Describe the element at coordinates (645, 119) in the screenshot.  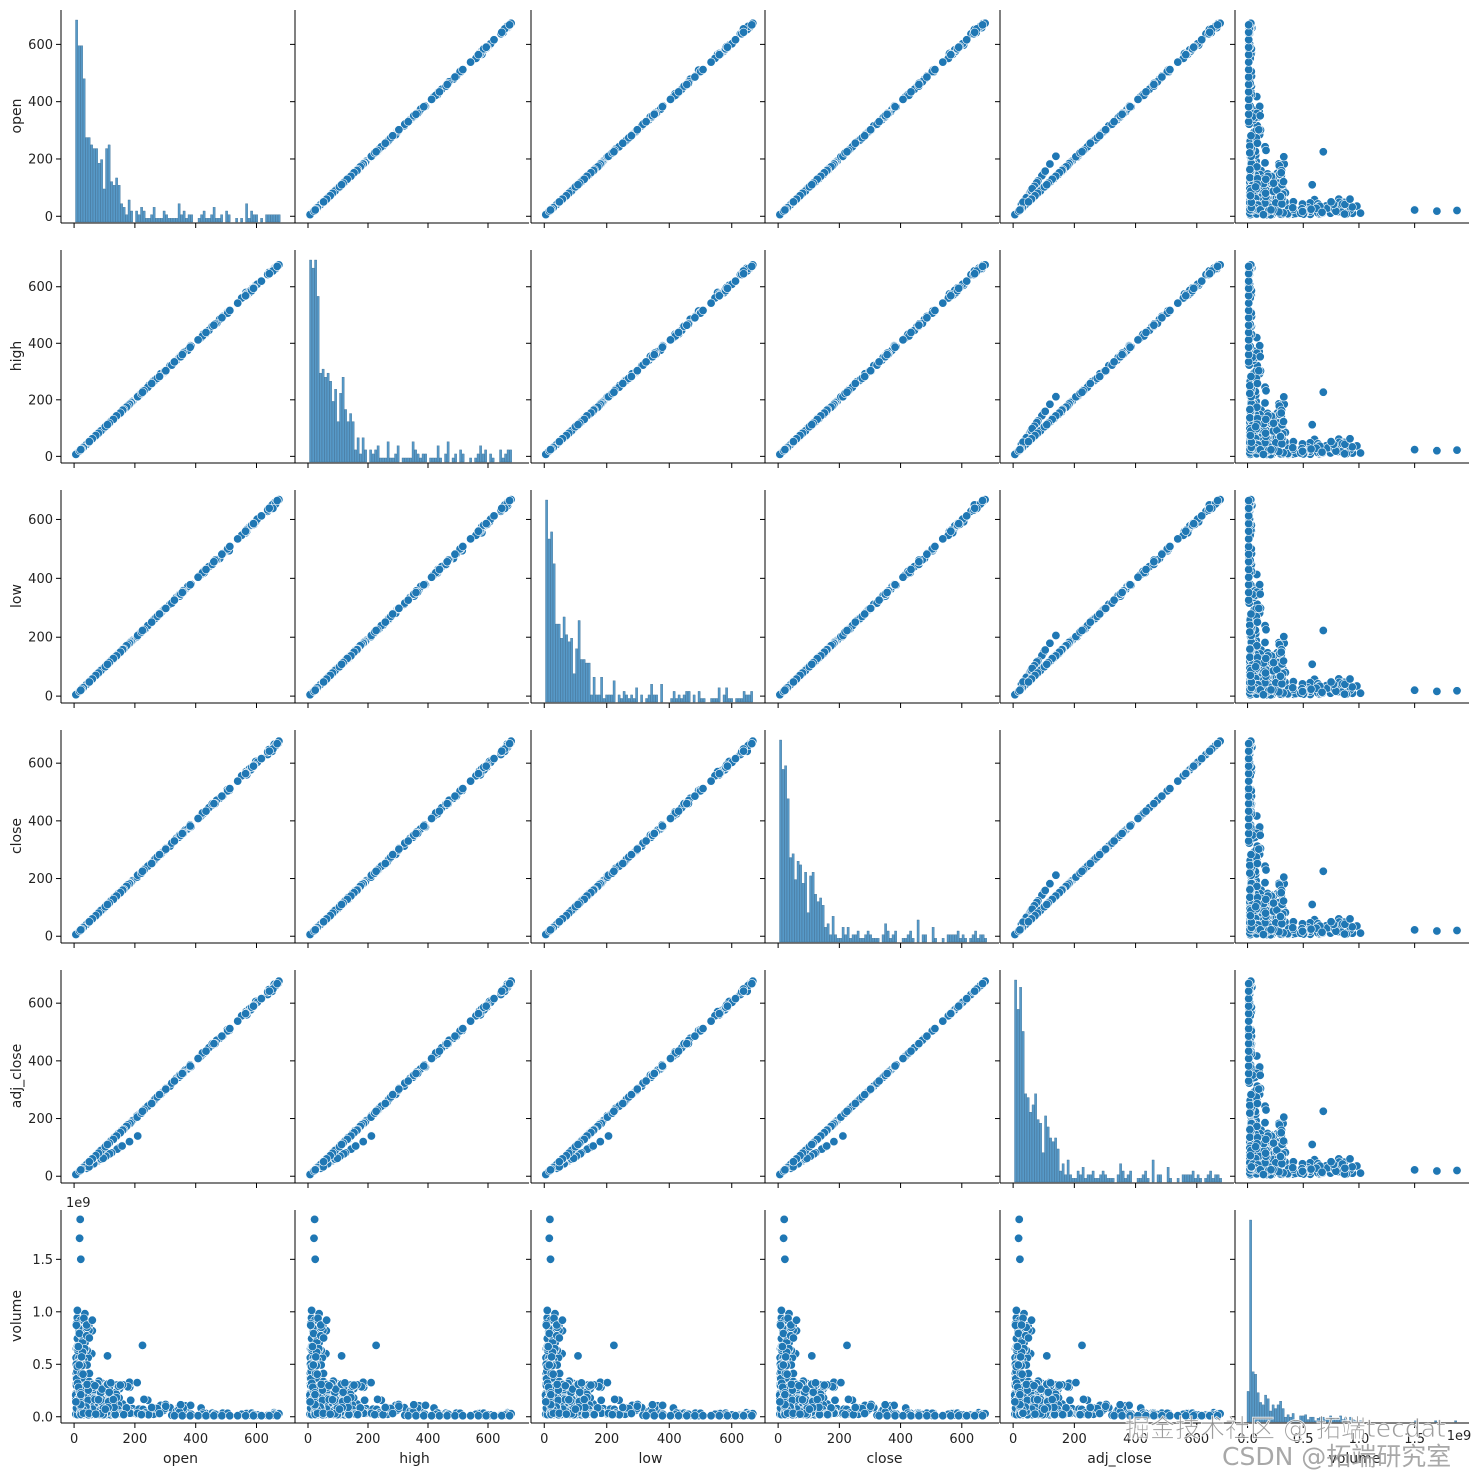
I see `panel-open-vs-low` at that location.